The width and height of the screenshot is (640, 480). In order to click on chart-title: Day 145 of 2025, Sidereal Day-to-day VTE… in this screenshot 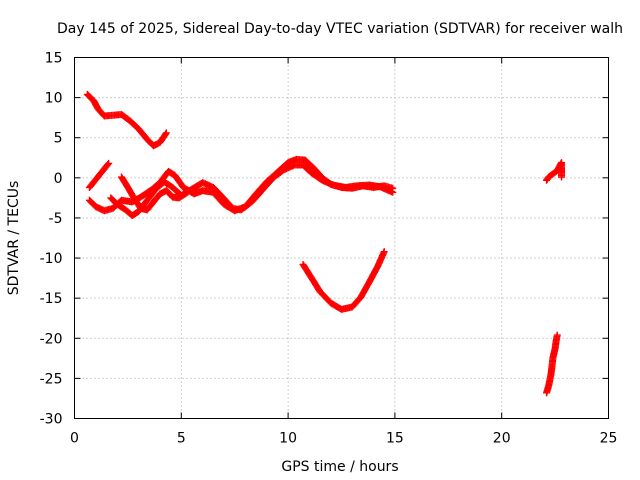, I will do `click(340, 29)`.